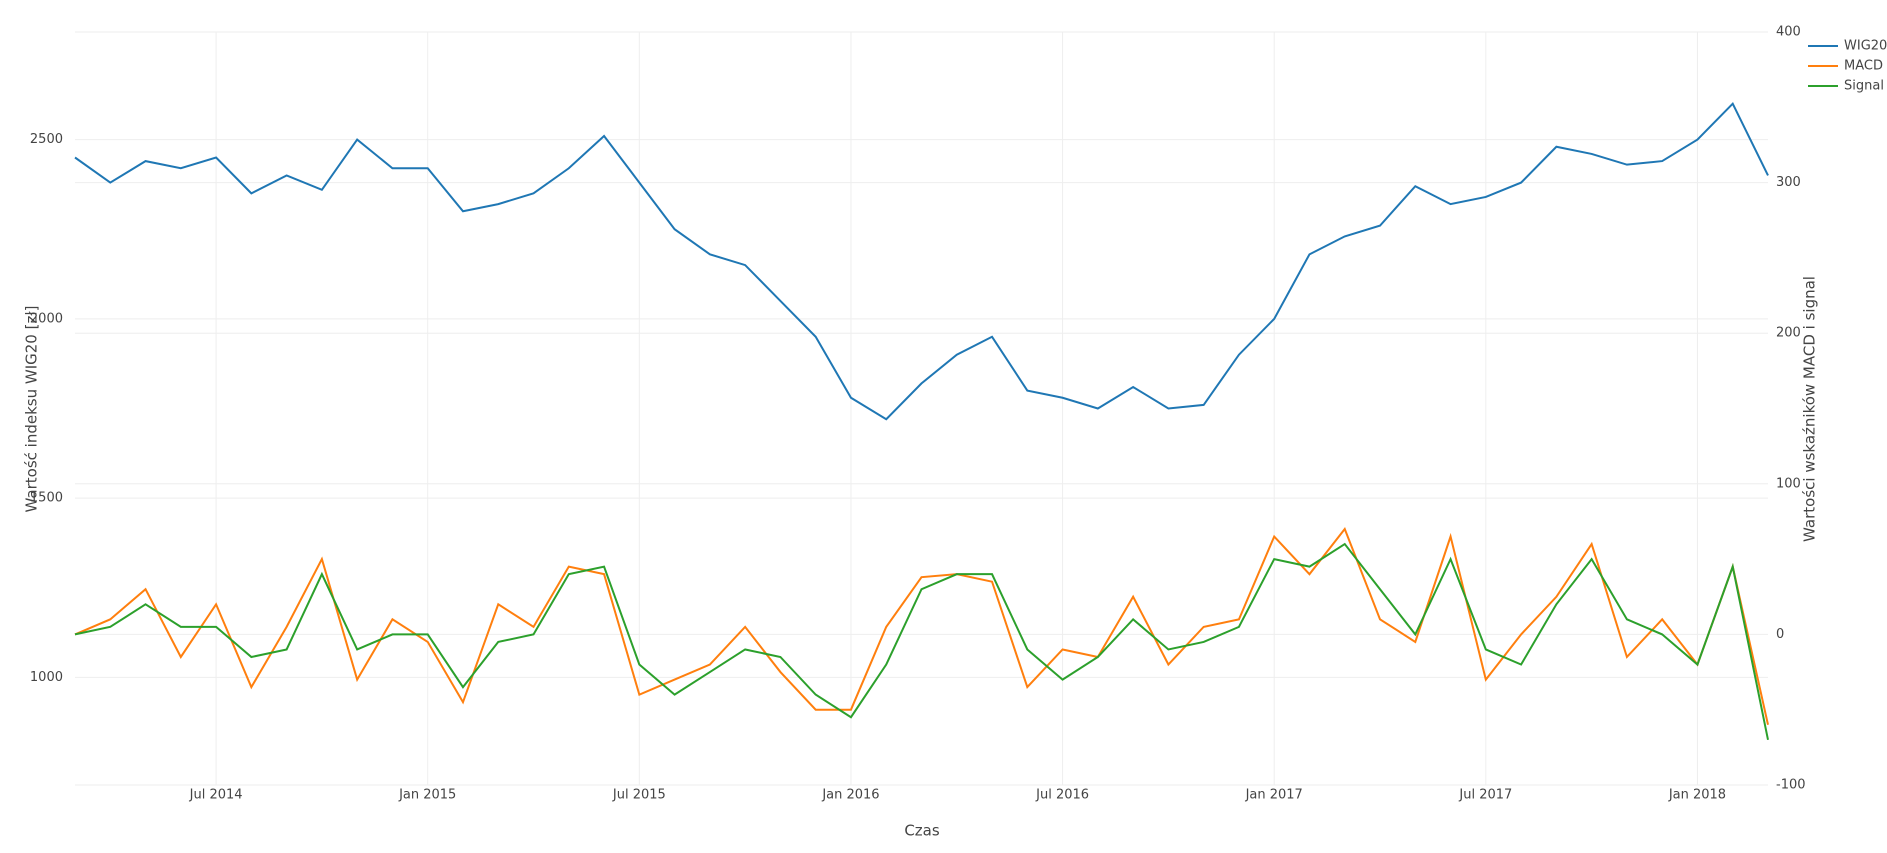  What do you see at coordinates (1780, 634) in the screenshot?
I see `y2-tick-label: 0` at bounding box center [1780, 634].